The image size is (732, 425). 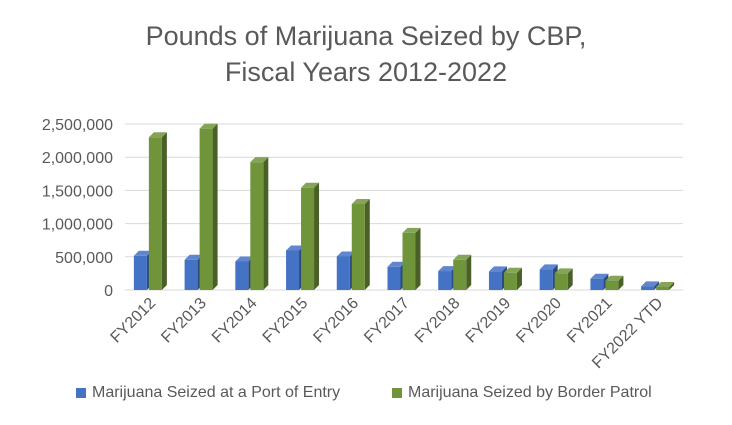 What do you see at coordinates (84, 258) in the screenshot?
I see `y-tick-label: 500,000` at bounding box center [84, 258].